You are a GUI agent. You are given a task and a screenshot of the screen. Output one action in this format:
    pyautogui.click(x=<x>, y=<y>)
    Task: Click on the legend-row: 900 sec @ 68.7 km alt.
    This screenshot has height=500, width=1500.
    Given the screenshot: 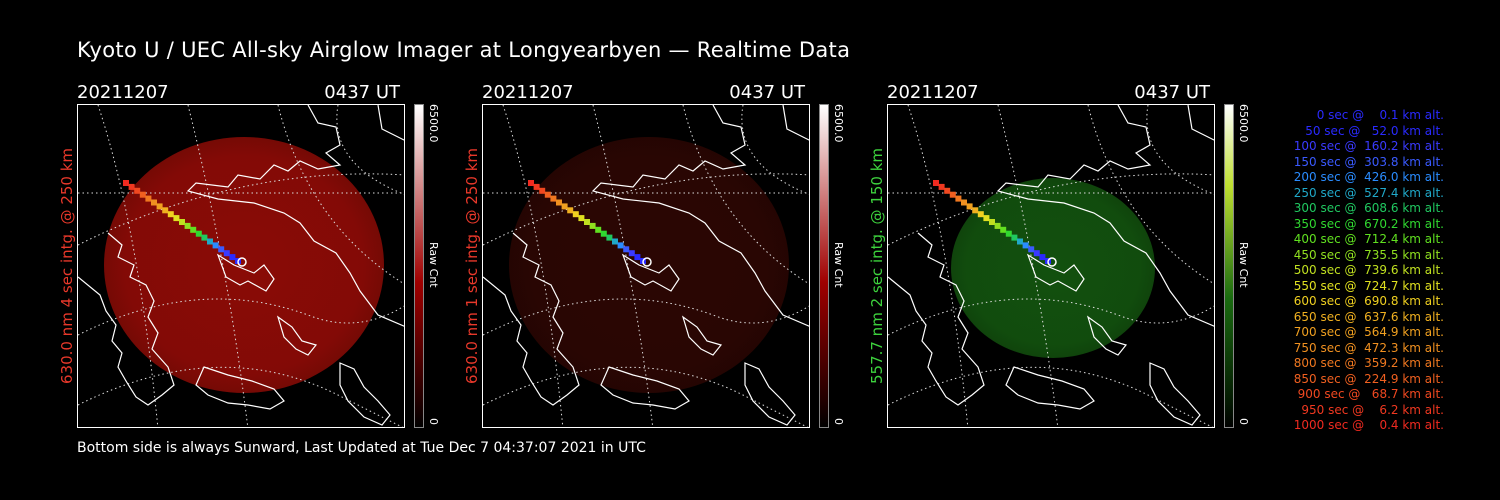 What is the action you would take?
    pyautogui.click(x=1370, y=394)
    